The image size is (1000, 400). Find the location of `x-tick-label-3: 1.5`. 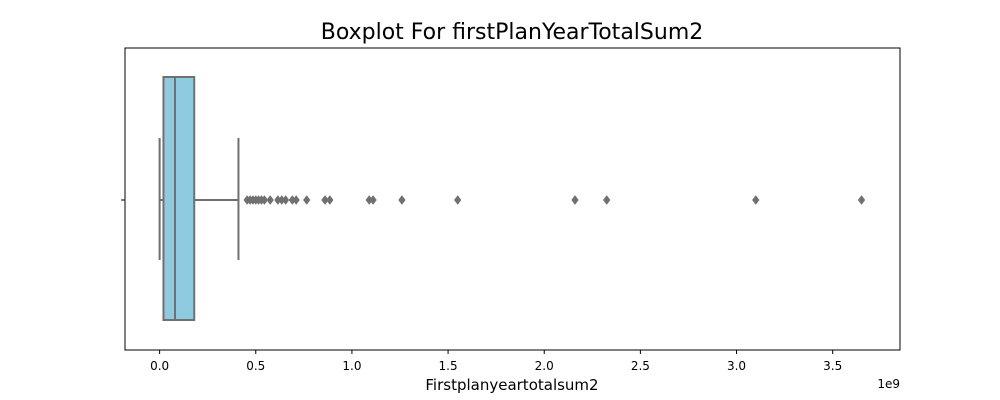

x-tick-label-3: 1.5 is located at coordinates (448, 366).